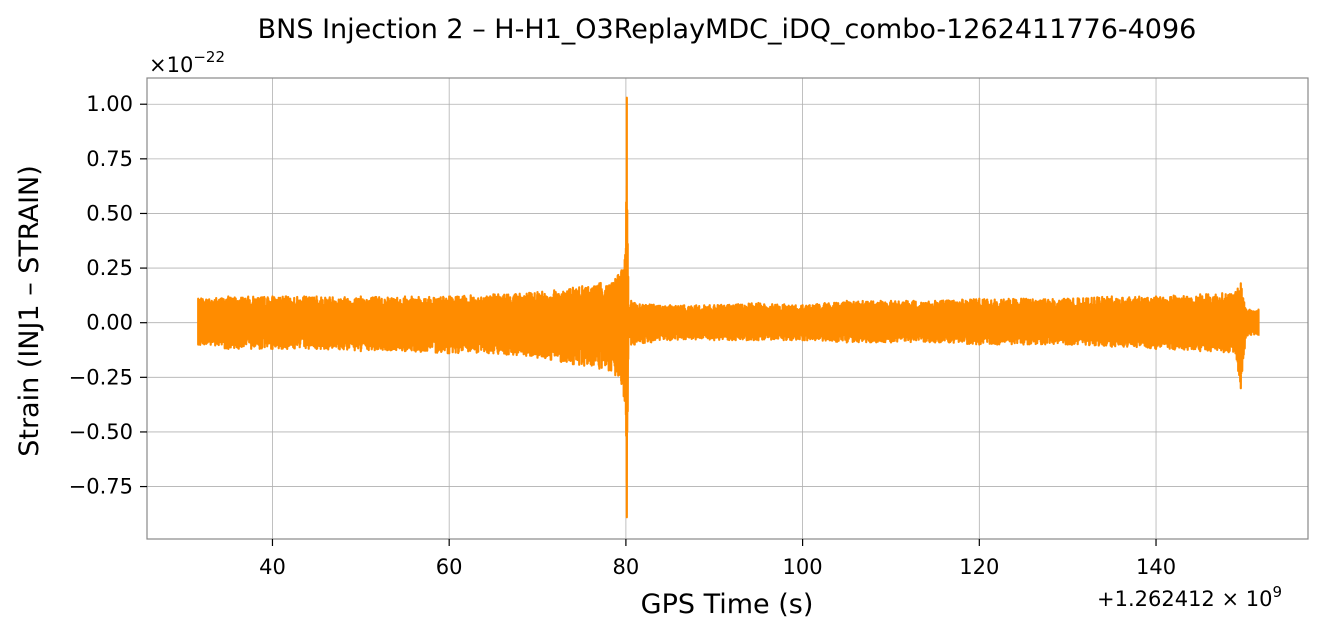 This screenshot has height=633, width=1323. I want to click on x-tick-label: 40, so click(272, 567).